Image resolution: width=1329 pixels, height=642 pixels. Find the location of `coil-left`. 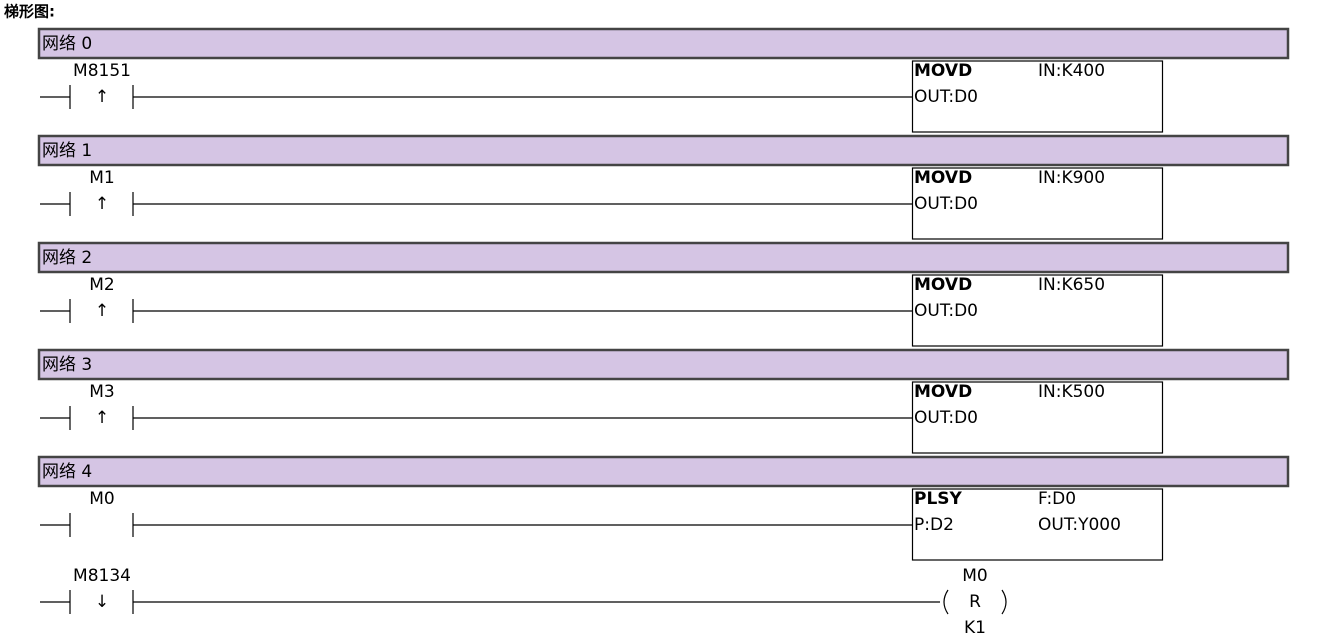

coil-left is located at coordinates (946, 602).